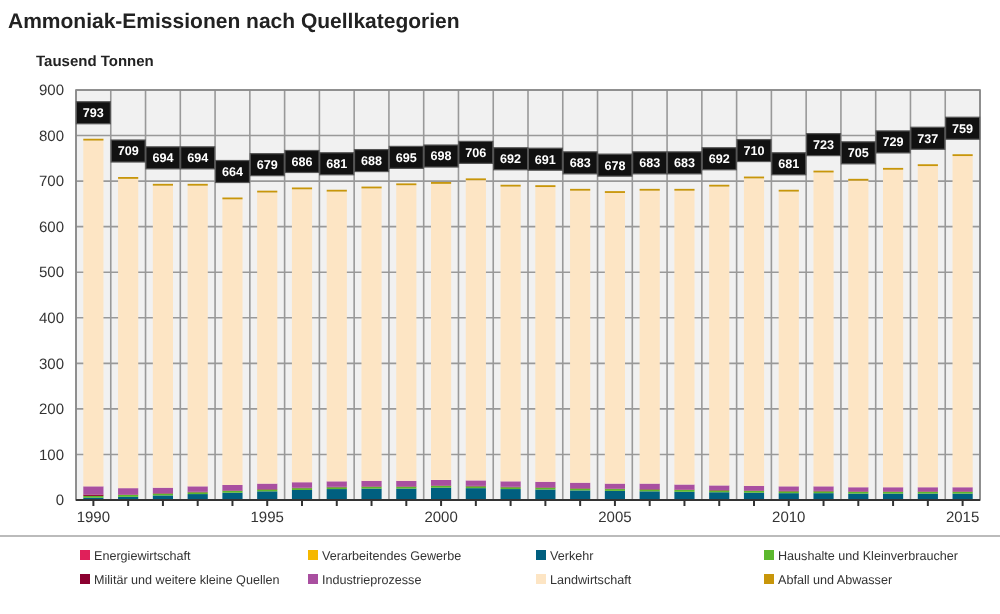 Image resolution: width=1000 pixels, height=614 pixels. What do you see at coordinates (234, 22) in the screenshot?
I see `chart-title: Ammoniak-Emissionen nach Quellkategorien` at bounding box center [234, 22].